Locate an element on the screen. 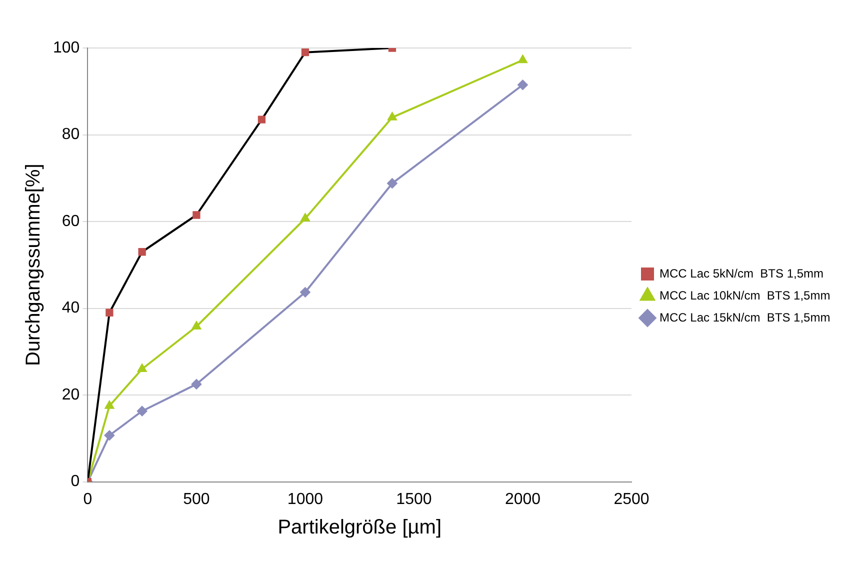 The image size is (864, 562). x-tick-label: 1000 is located at coordinates (305, 499).